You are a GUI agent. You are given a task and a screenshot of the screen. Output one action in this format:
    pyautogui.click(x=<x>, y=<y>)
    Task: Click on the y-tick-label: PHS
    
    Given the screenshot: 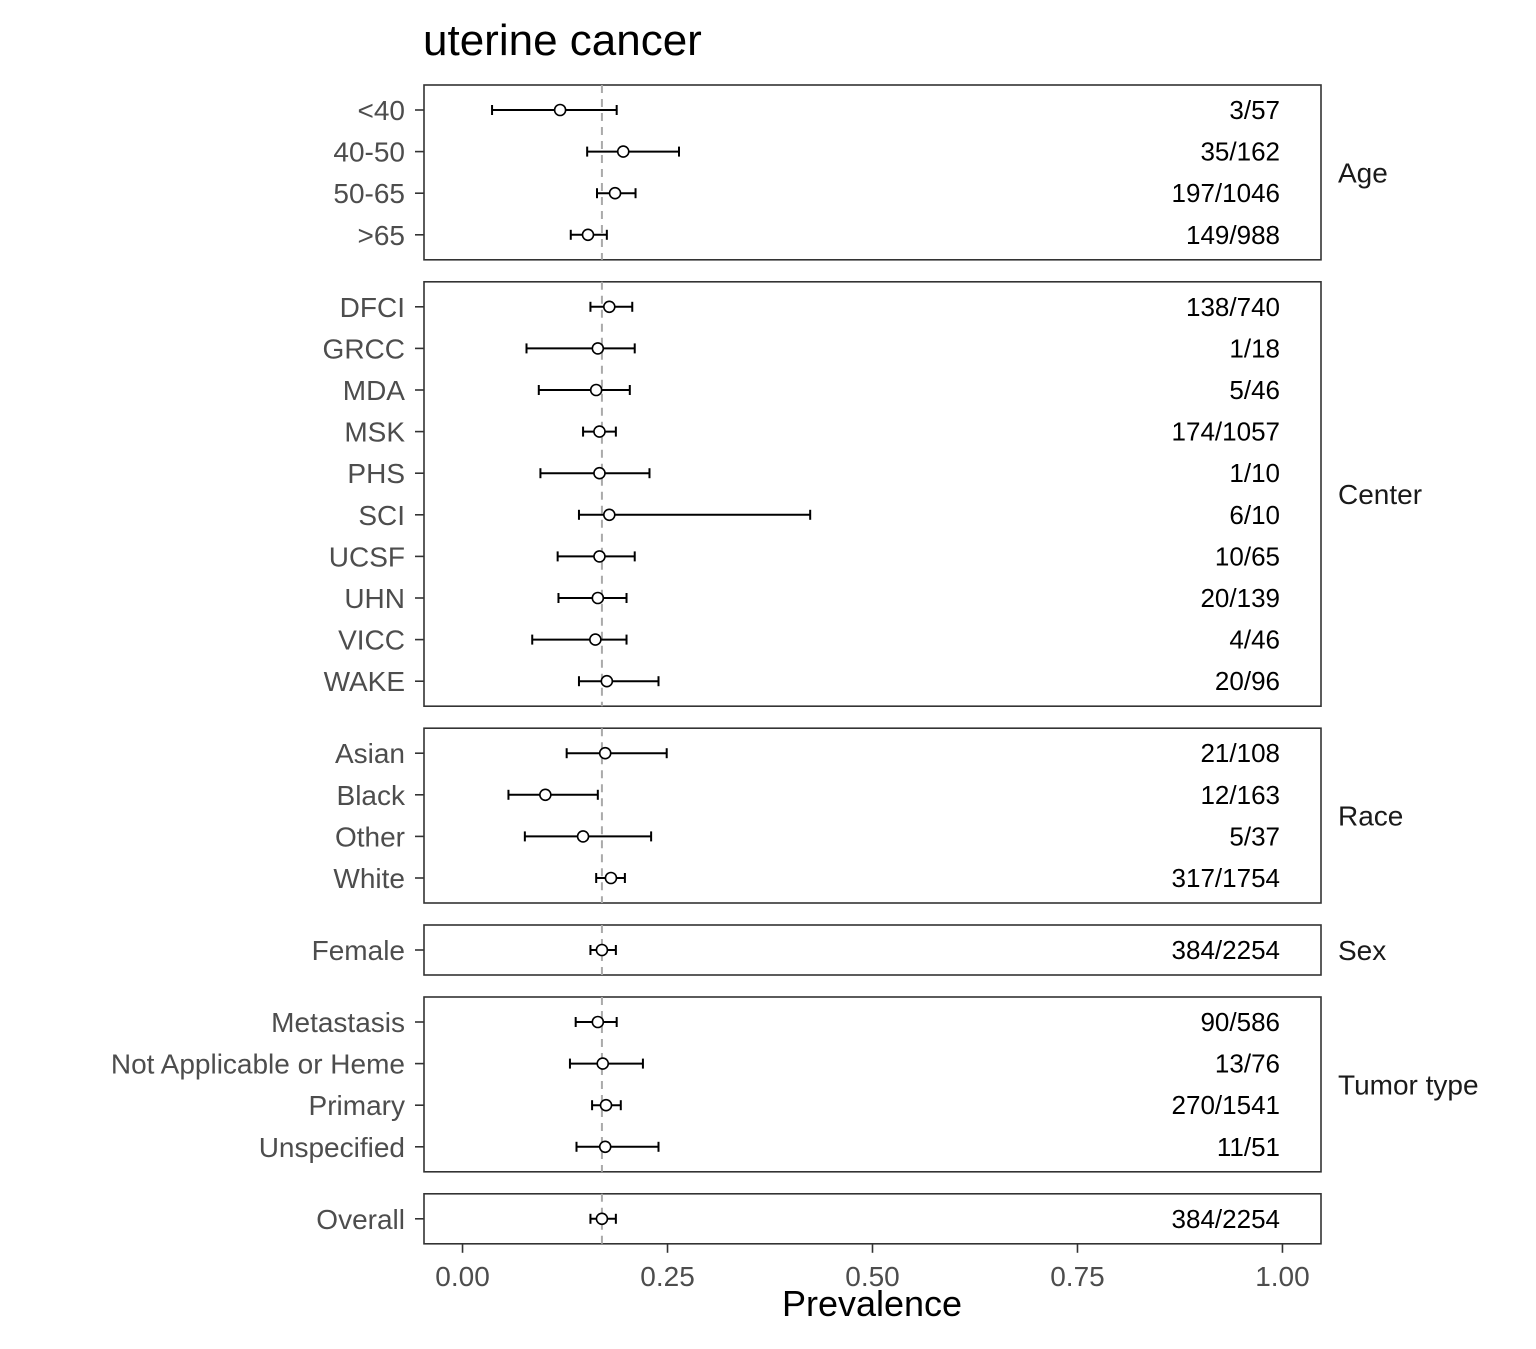 What is the action you would take?
    pyautogui.click(x=376, y=473)
    